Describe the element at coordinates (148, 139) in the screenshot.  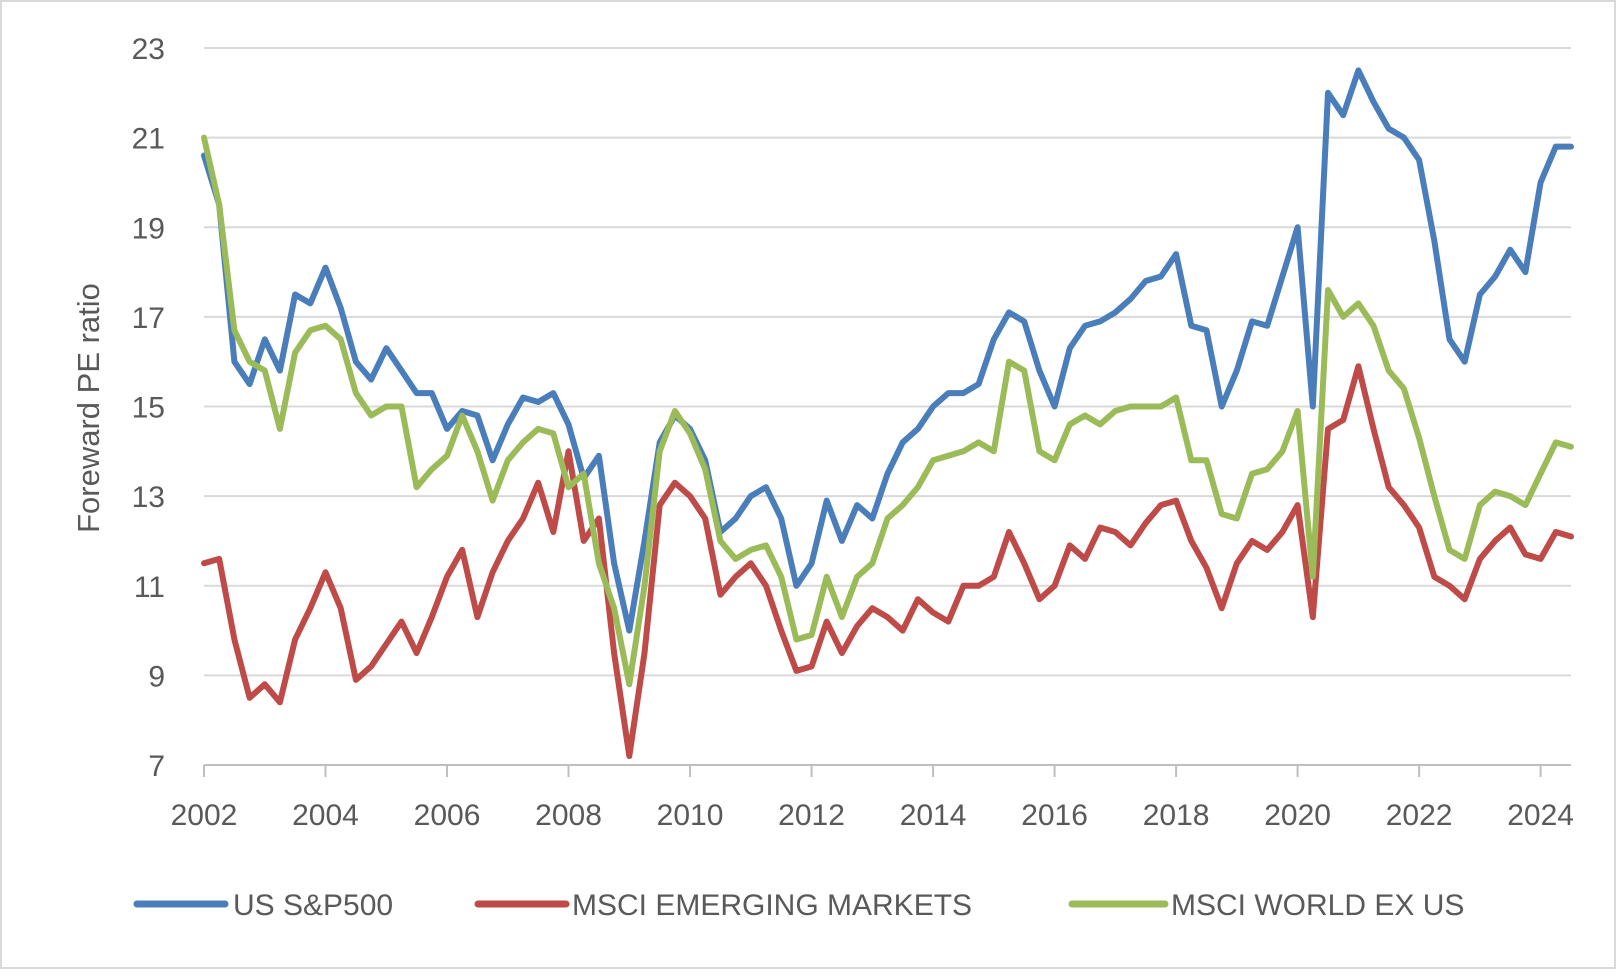
I see `y-tick-label: 21` at that location.